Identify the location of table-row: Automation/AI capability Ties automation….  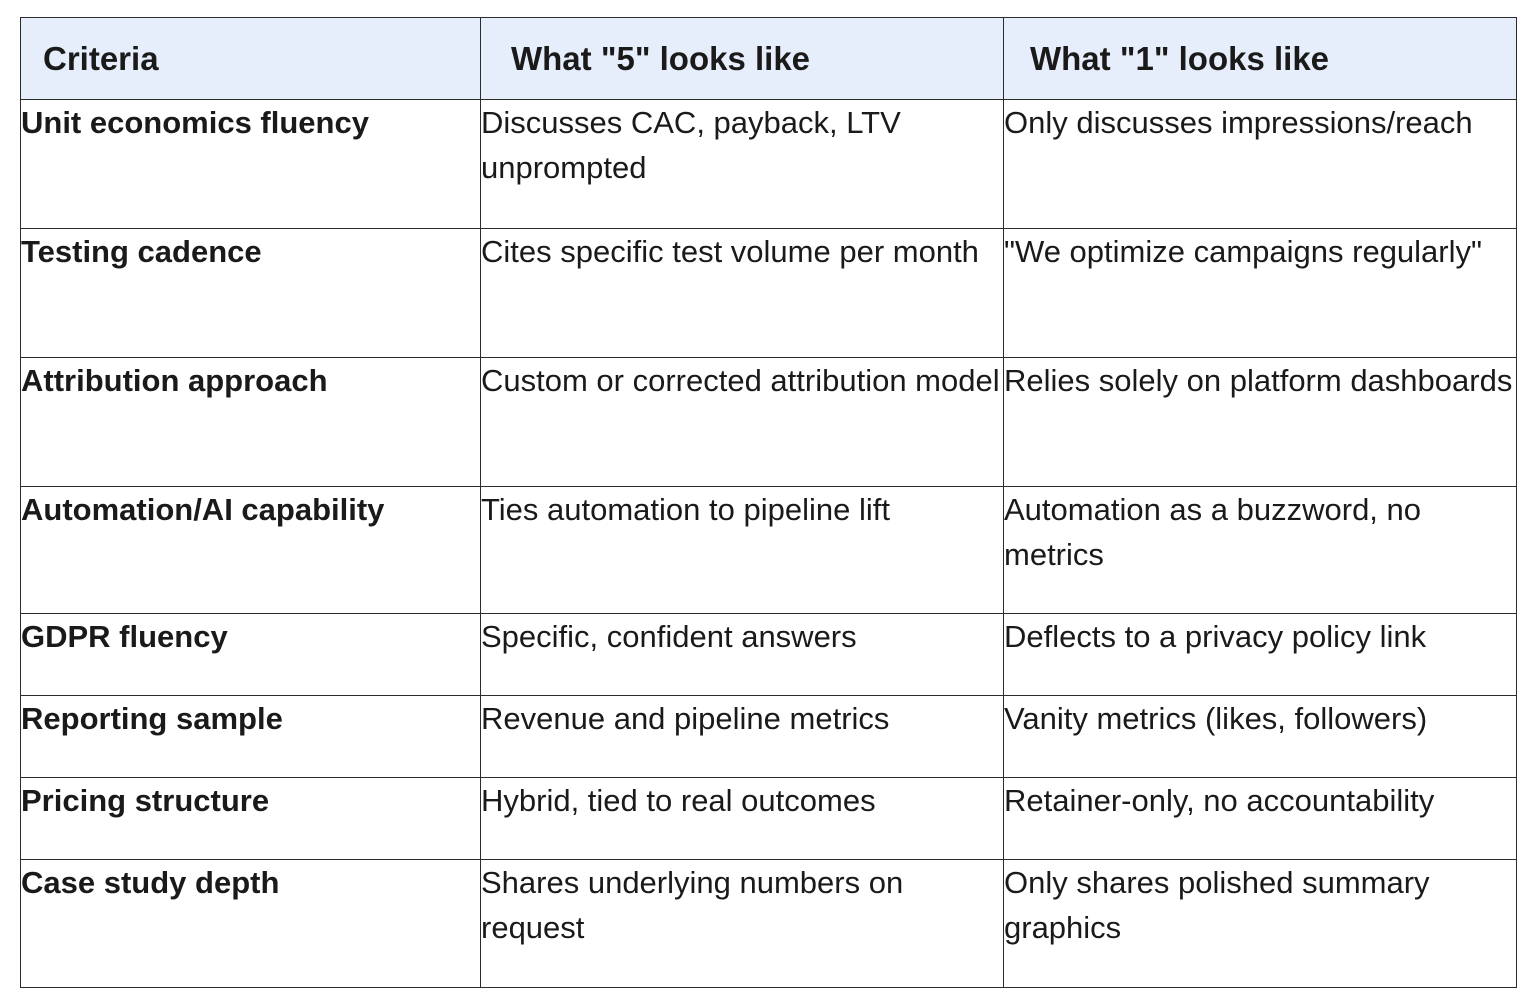
(768, 550).